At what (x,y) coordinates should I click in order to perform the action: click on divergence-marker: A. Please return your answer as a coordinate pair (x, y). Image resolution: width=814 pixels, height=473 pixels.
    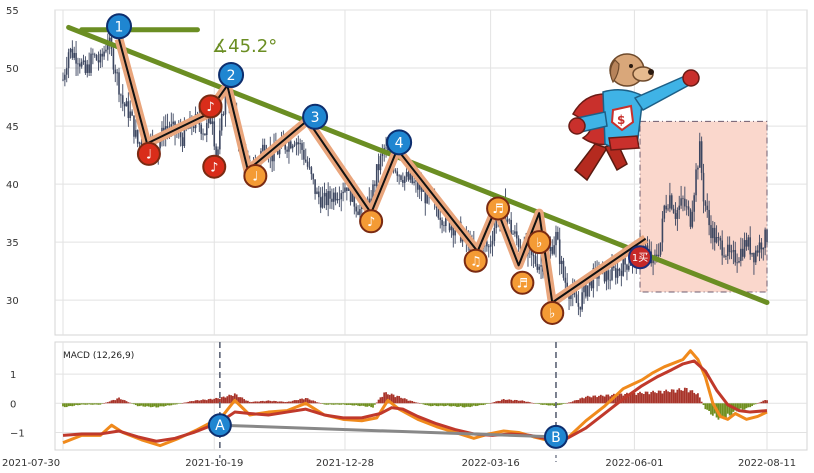
    Looking at the image, I should click on (219, 425).